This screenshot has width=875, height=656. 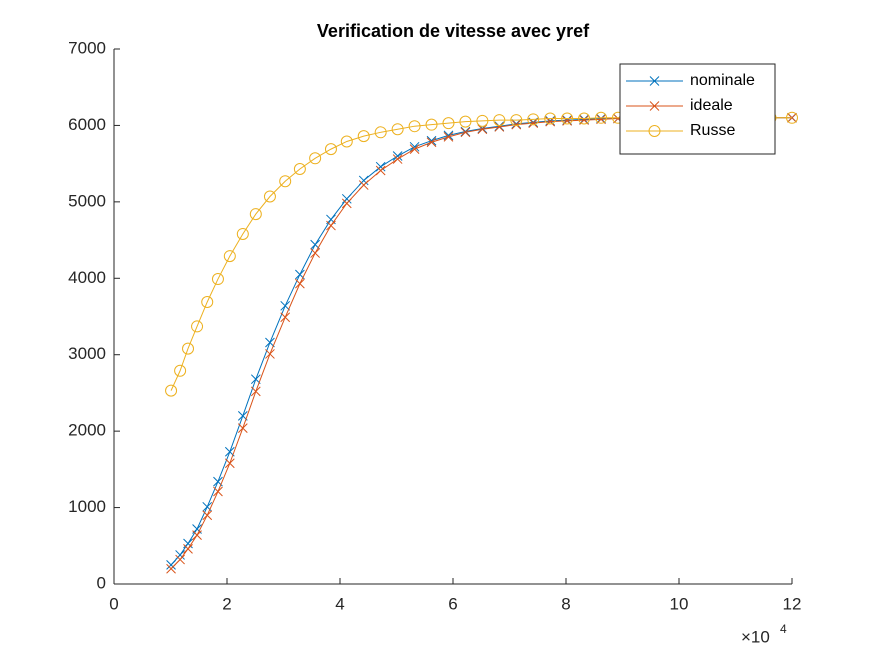 I want to click on chart-title: Verification de vitesse avec yref, so click(x=453, y=31).